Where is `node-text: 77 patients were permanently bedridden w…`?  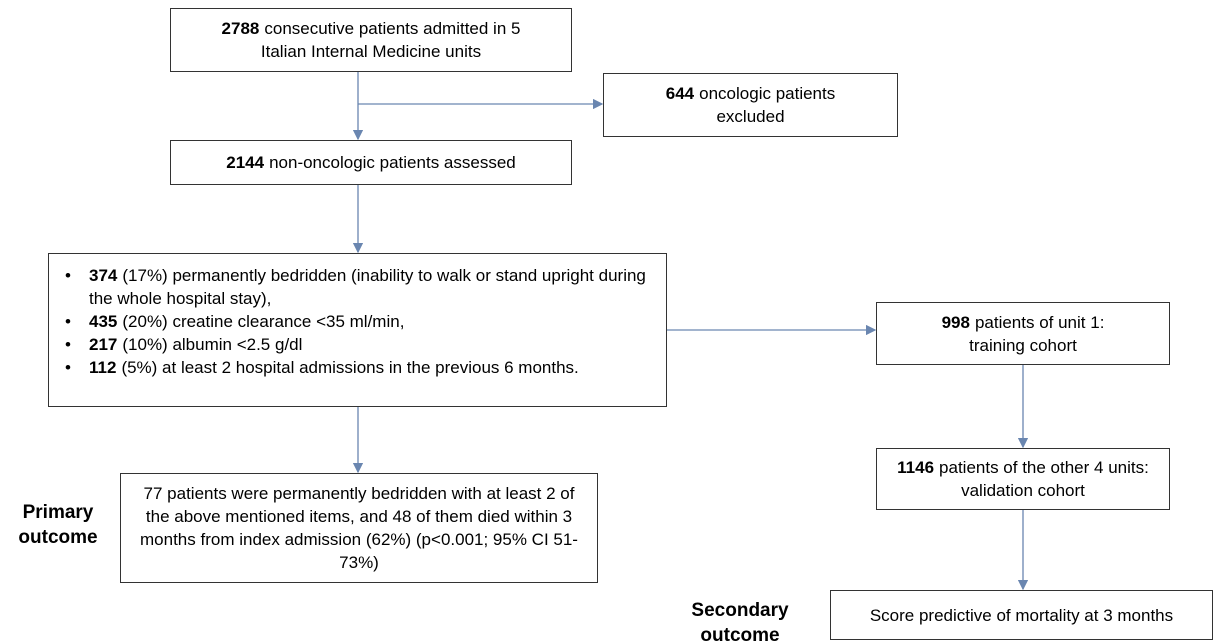 node-text: 77 patients were permanently bedridden w… is located at coordinates (359, 528).